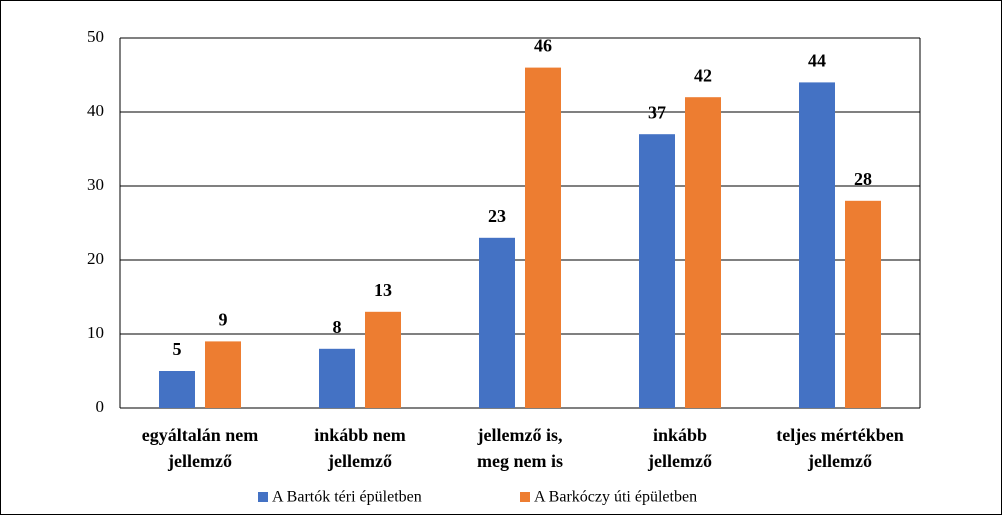 The width and height of the screenshot is (1002, 515). What do you see at coordinates (95, 258) in the screenshot?
I see `y-tick-label: 20` at bounding box center [95, 258].